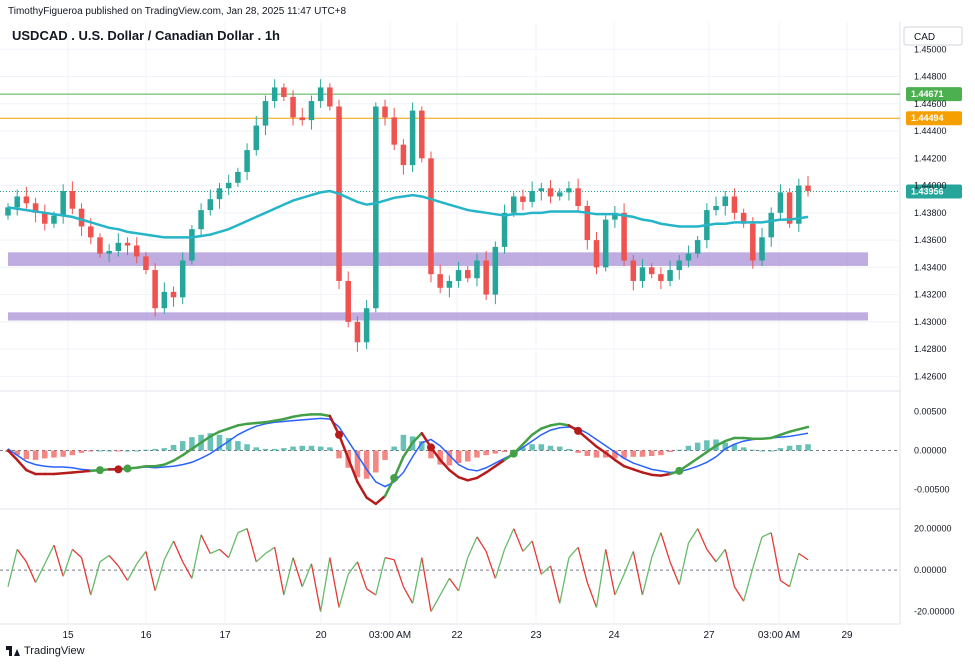  Describe the element at coordinates (438, 316) in the screenshot. I see `support-zone` at that location.